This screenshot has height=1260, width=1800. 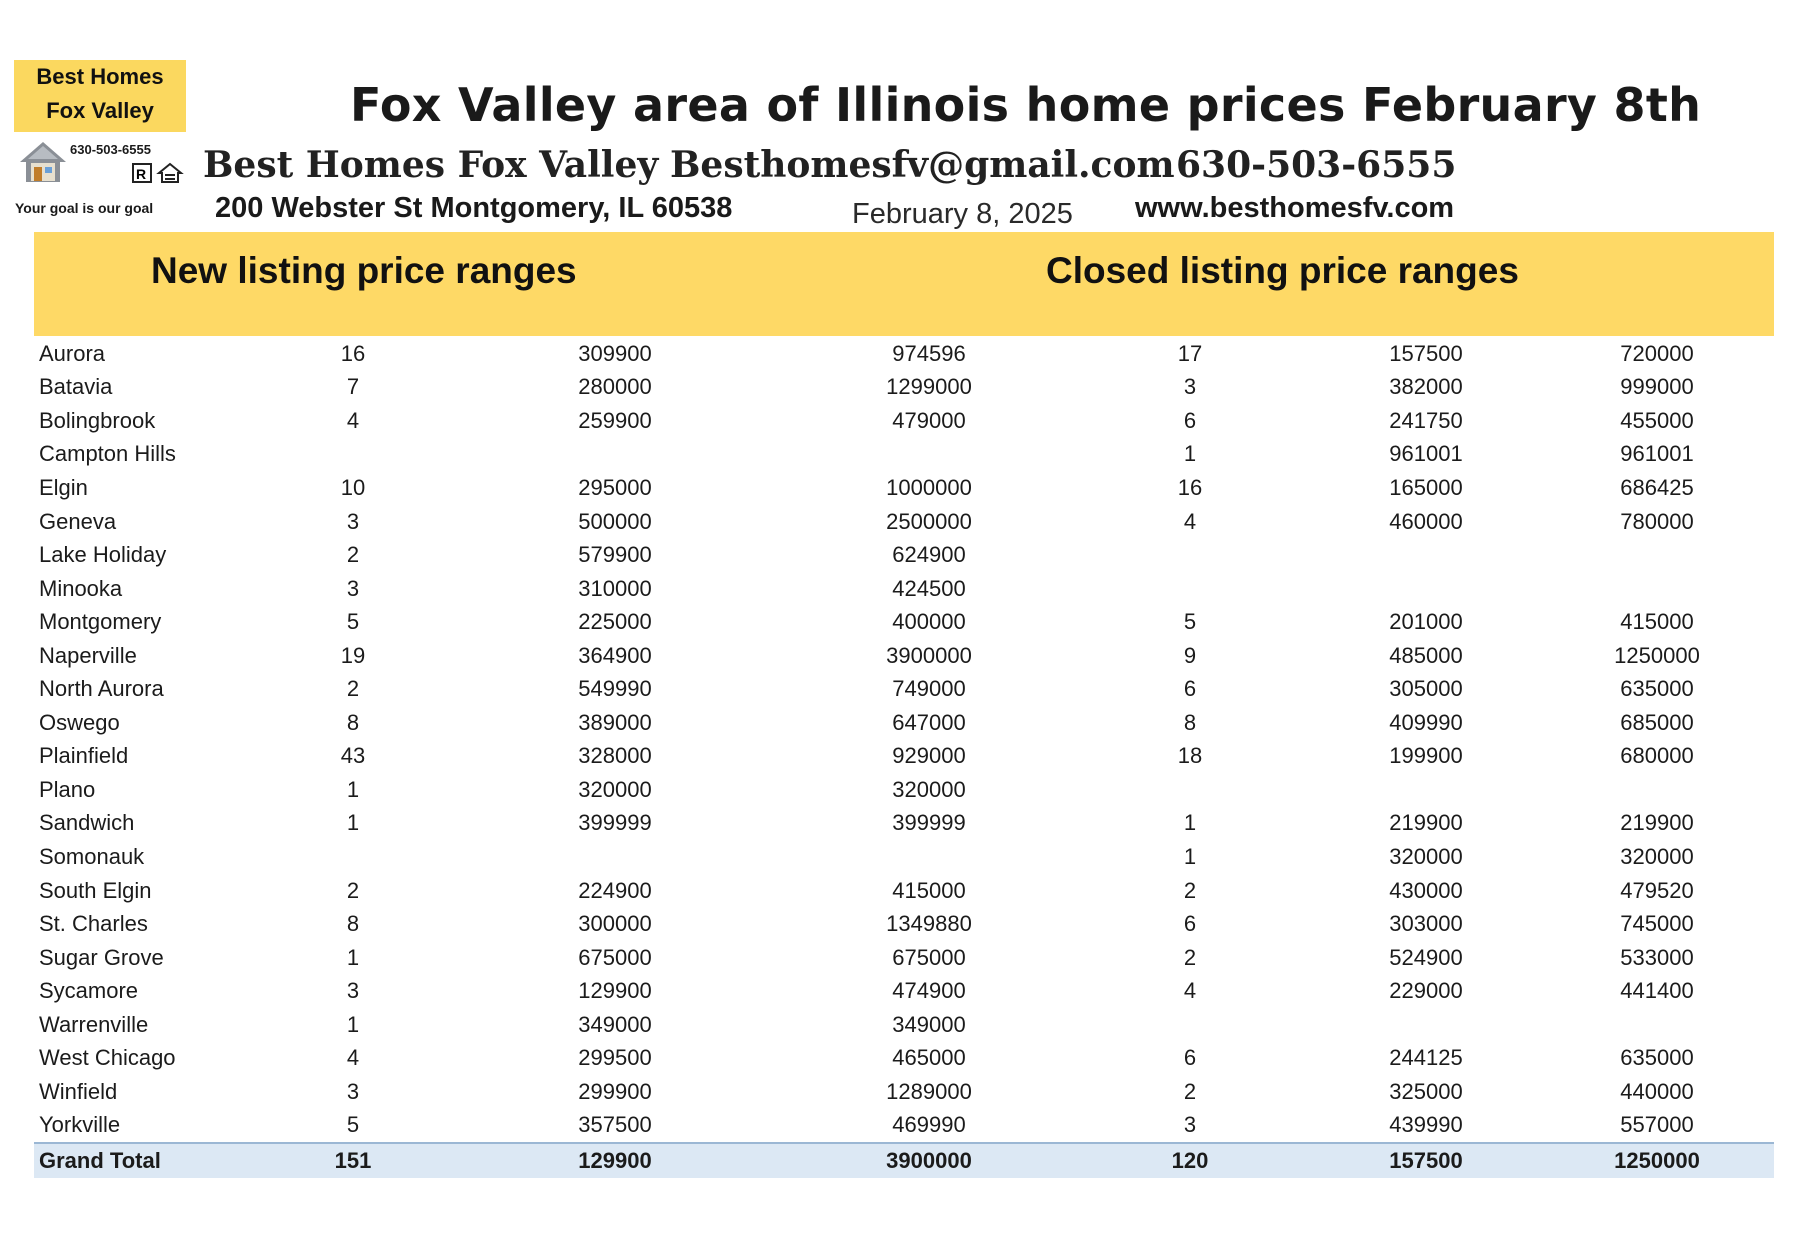 What do you see at coordinates (94, 1024) in the screenshot?
I see `city-cell: Warrenville` at bounding box center [94, 1024].